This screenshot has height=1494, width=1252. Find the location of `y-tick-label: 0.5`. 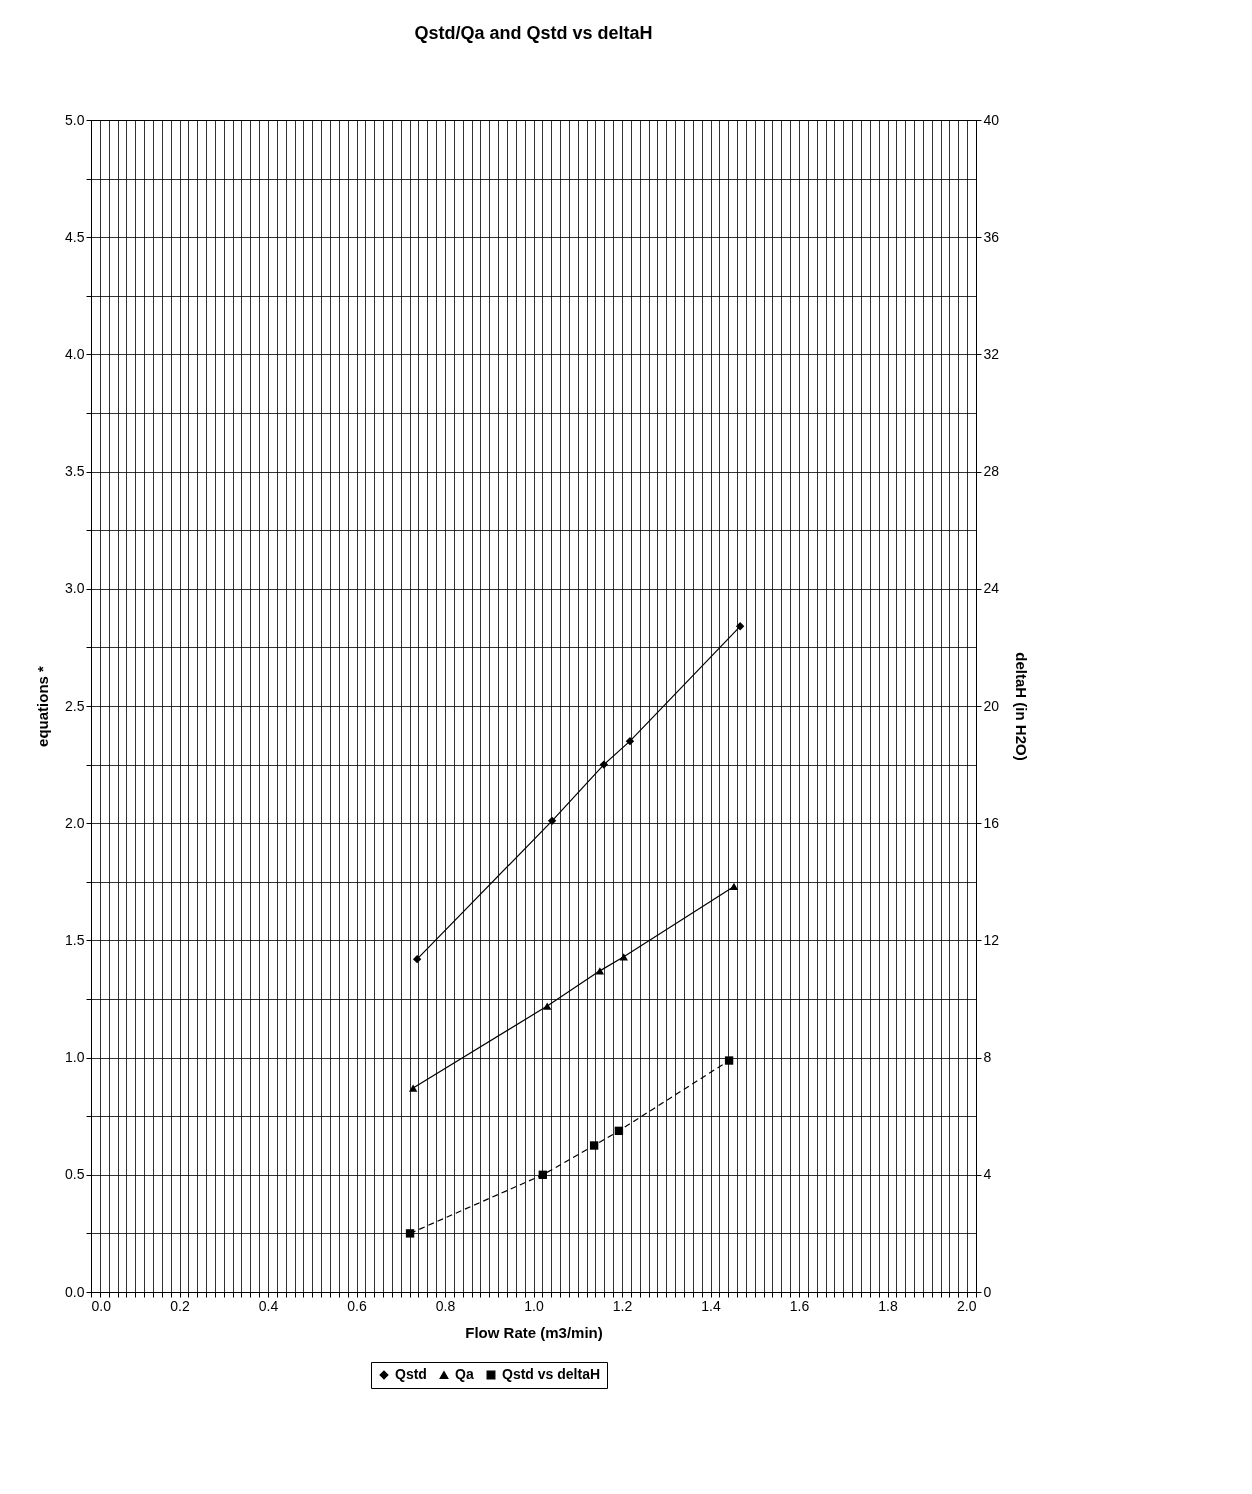

y-tick-label: 0.5 is located at coordinates (75, 1174).